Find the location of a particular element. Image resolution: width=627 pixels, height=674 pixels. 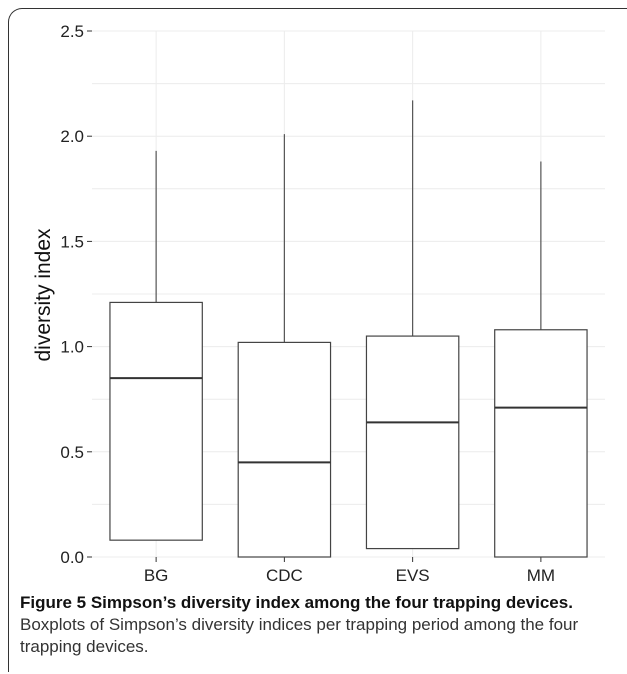

x-tick-label: EVS is located at coordinates (413, 575).